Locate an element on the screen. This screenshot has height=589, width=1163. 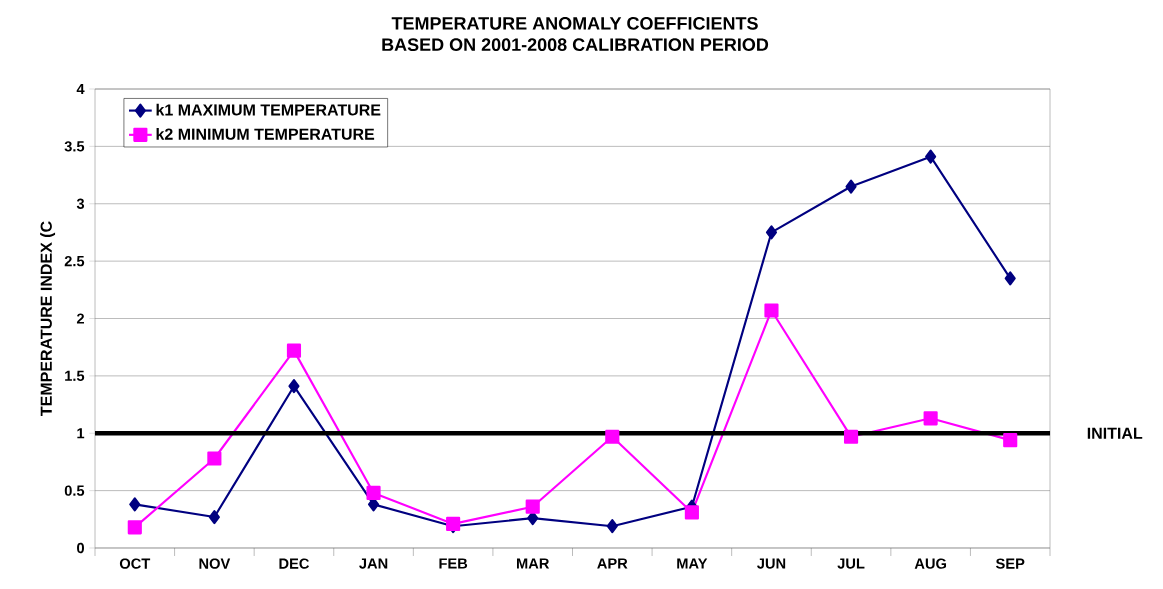
y-tick-label: 2.5 is located at coordinates (74, 261).